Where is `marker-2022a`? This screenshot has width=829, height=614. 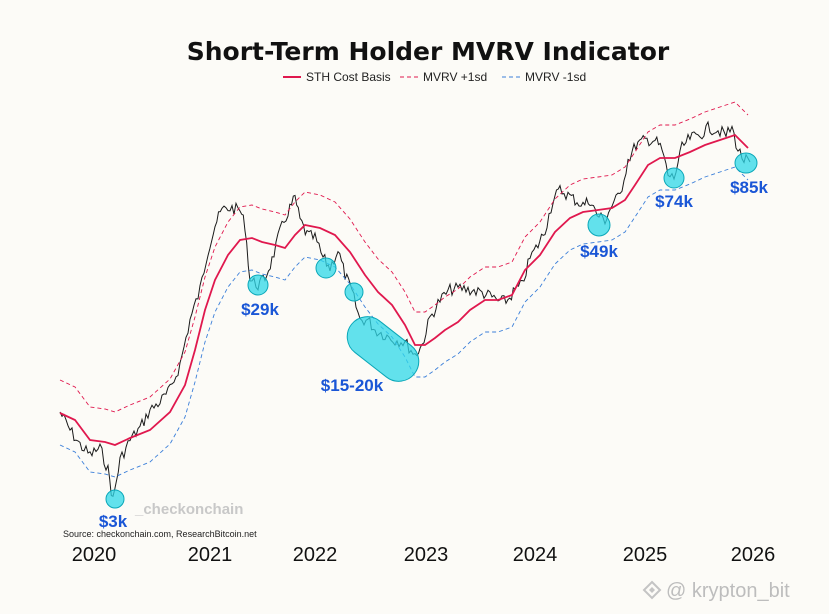 marker-2022a is located at coordinates (326, 268).